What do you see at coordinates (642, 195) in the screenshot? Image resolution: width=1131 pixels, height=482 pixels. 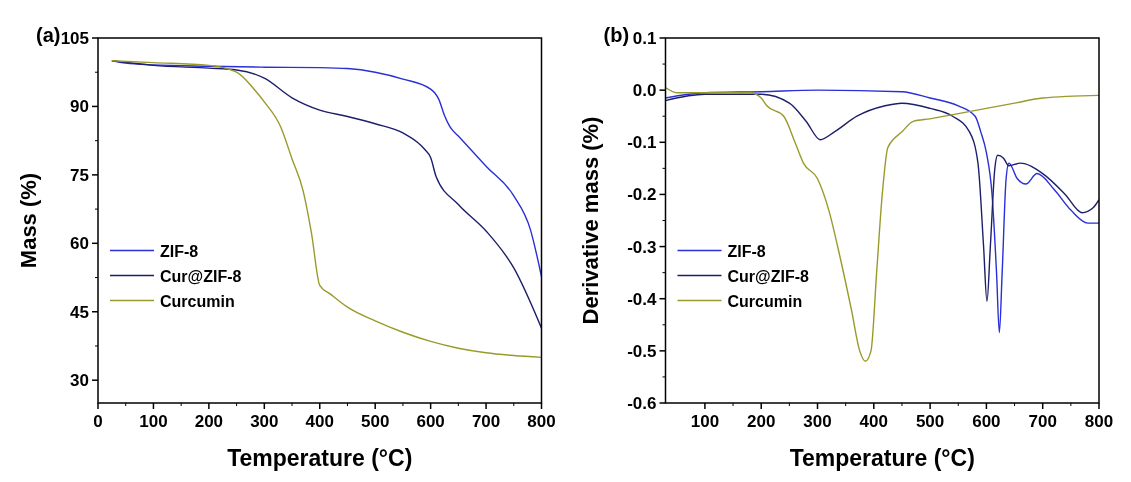 I see `y-tick-label: -0.2` at bounding box center [642, 195].